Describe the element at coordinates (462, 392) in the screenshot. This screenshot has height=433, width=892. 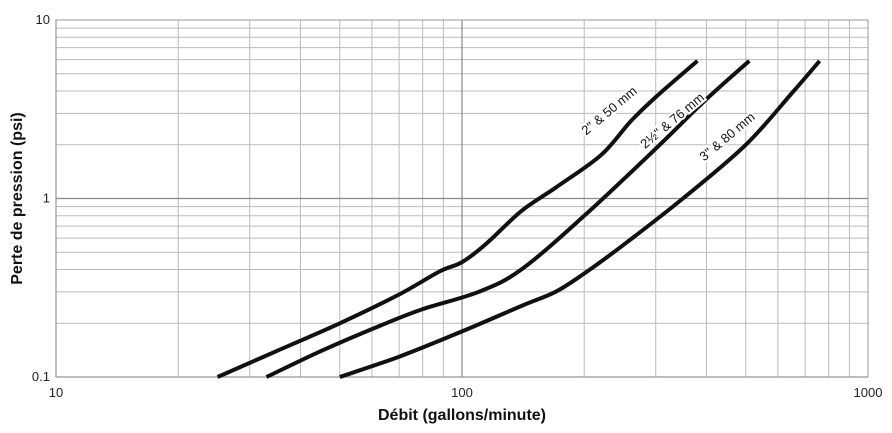
I see `x-tick-label: 100` at that location.